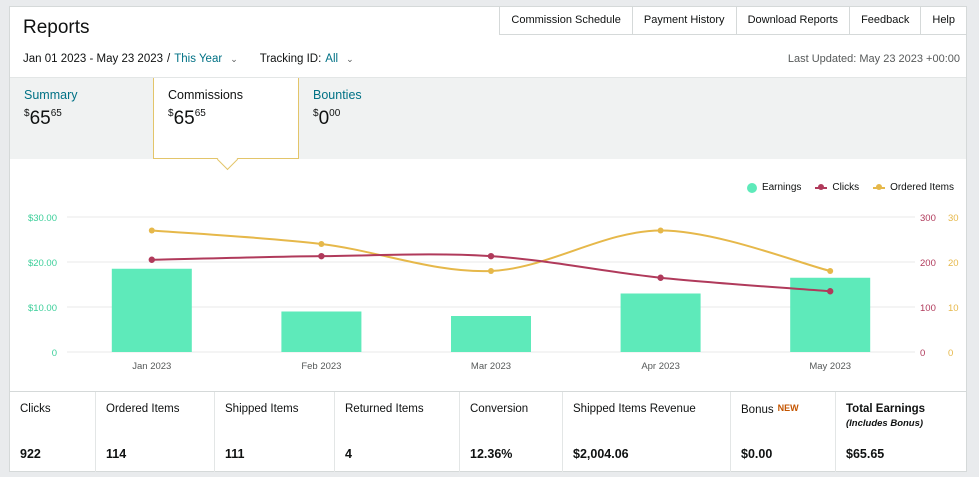  What do you see at coordinates (35, 409) in the screenshot?
I see `stat-label: Clicks` at bounding box center [35, 409].